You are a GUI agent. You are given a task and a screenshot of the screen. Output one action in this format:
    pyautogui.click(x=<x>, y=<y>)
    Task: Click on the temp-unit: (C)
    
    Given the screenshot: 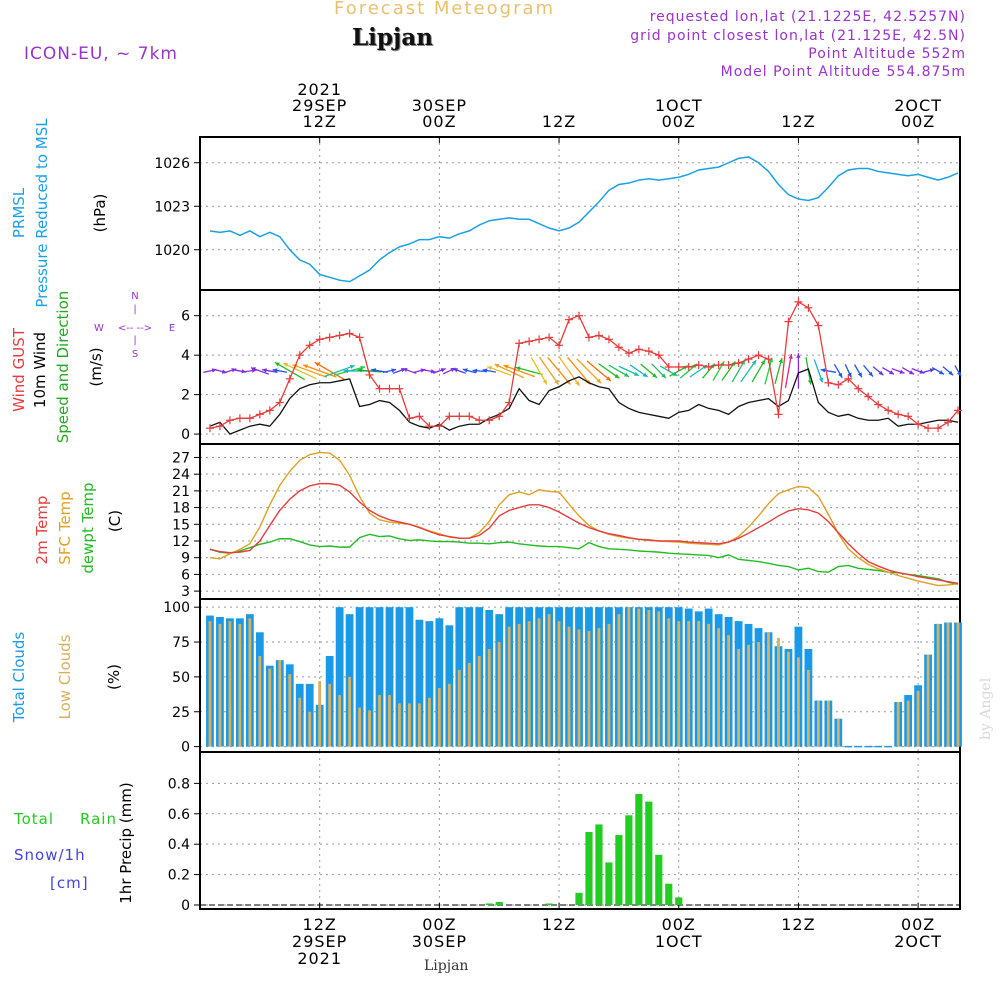 What is the action you would take?
    pyautogui.click(x=115, y=521)
    